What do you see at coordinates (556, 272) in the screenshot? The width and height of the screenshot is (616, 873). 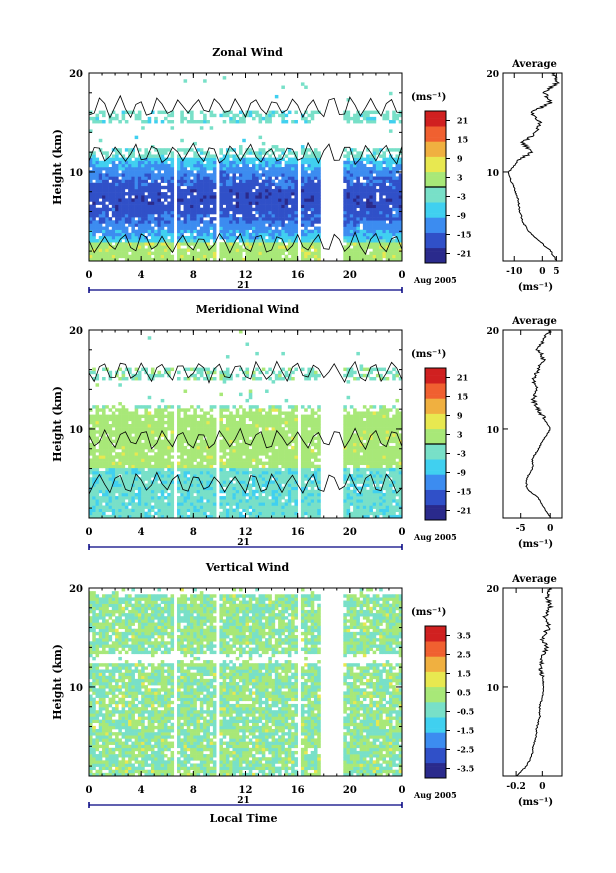 I see `average-x-tick-label: 5` at bounding box center [556, 272].